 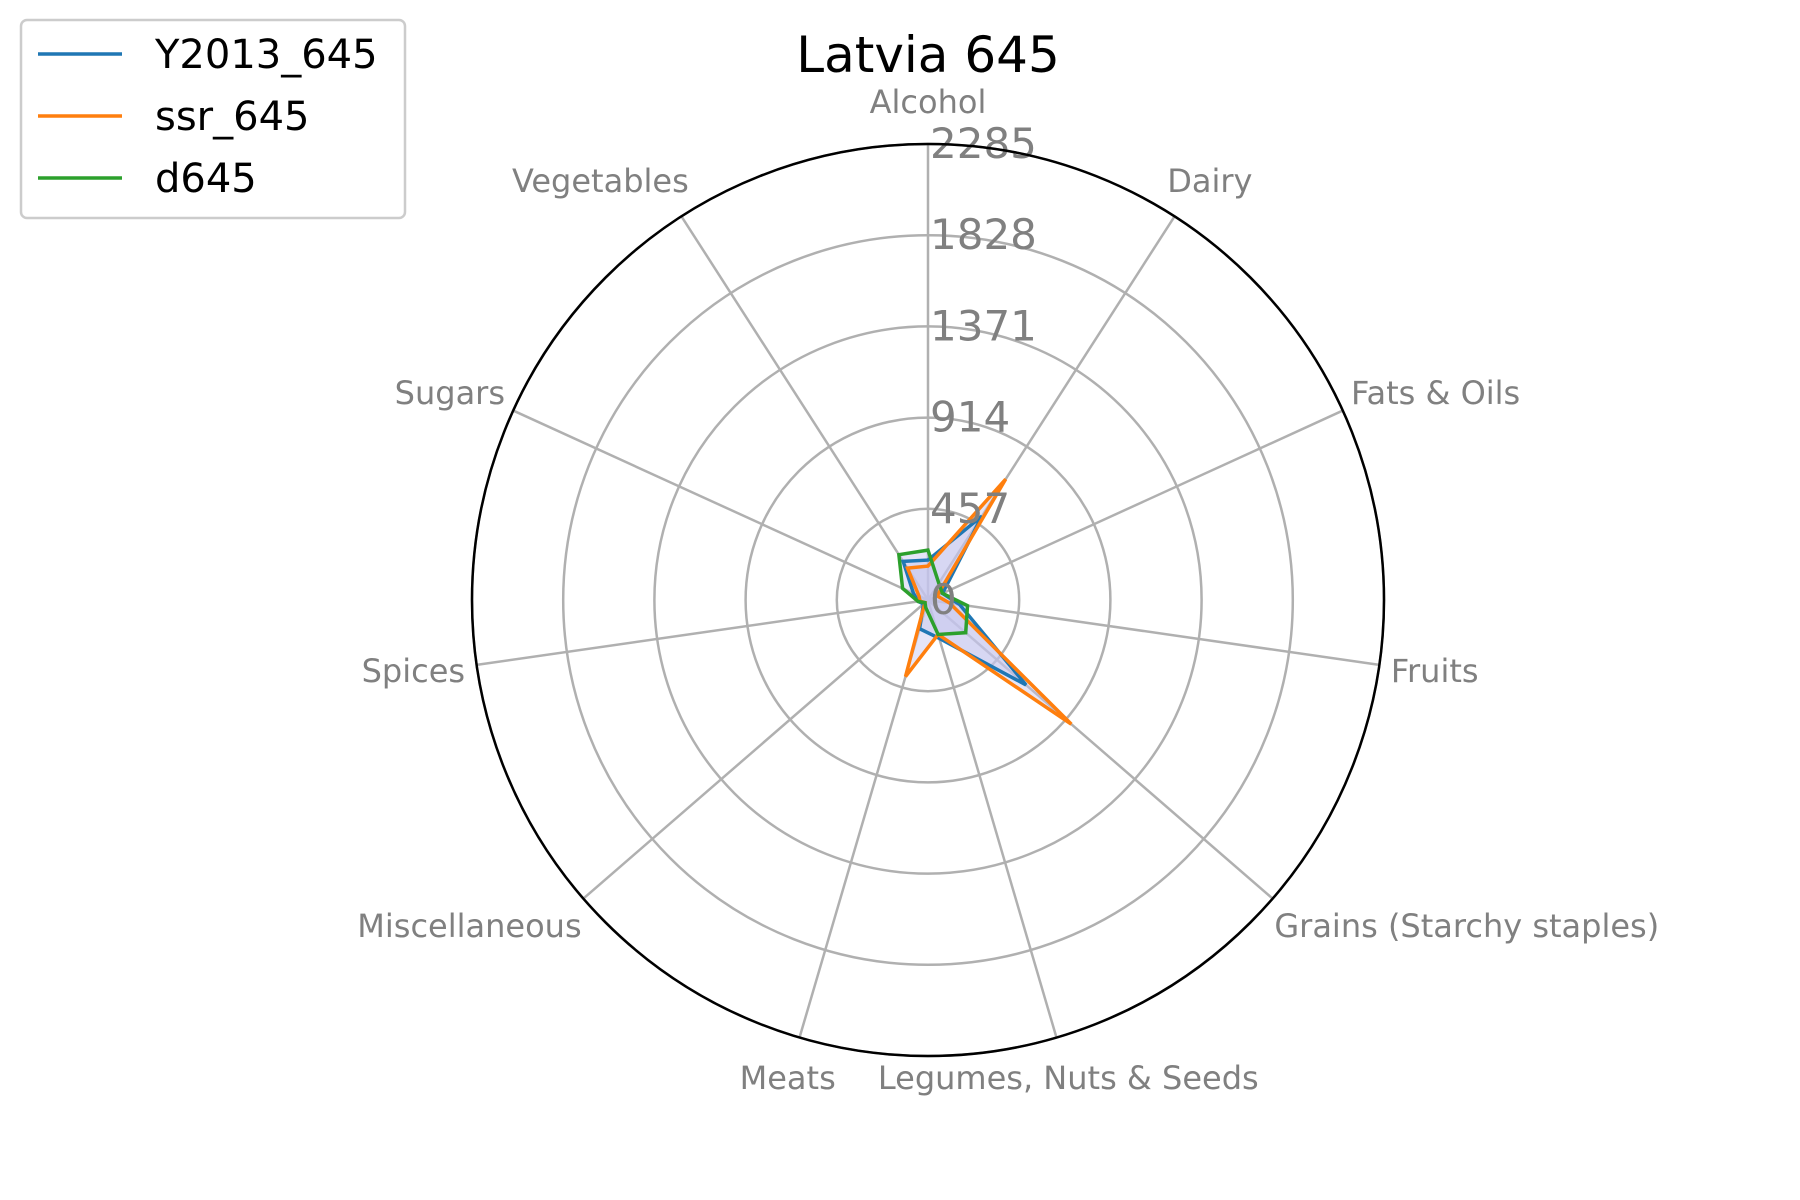 What do you see at coordinates (970, 508) in the screenshot?
I see `radial-tick-label: 457` at bounding box center [970, 508].